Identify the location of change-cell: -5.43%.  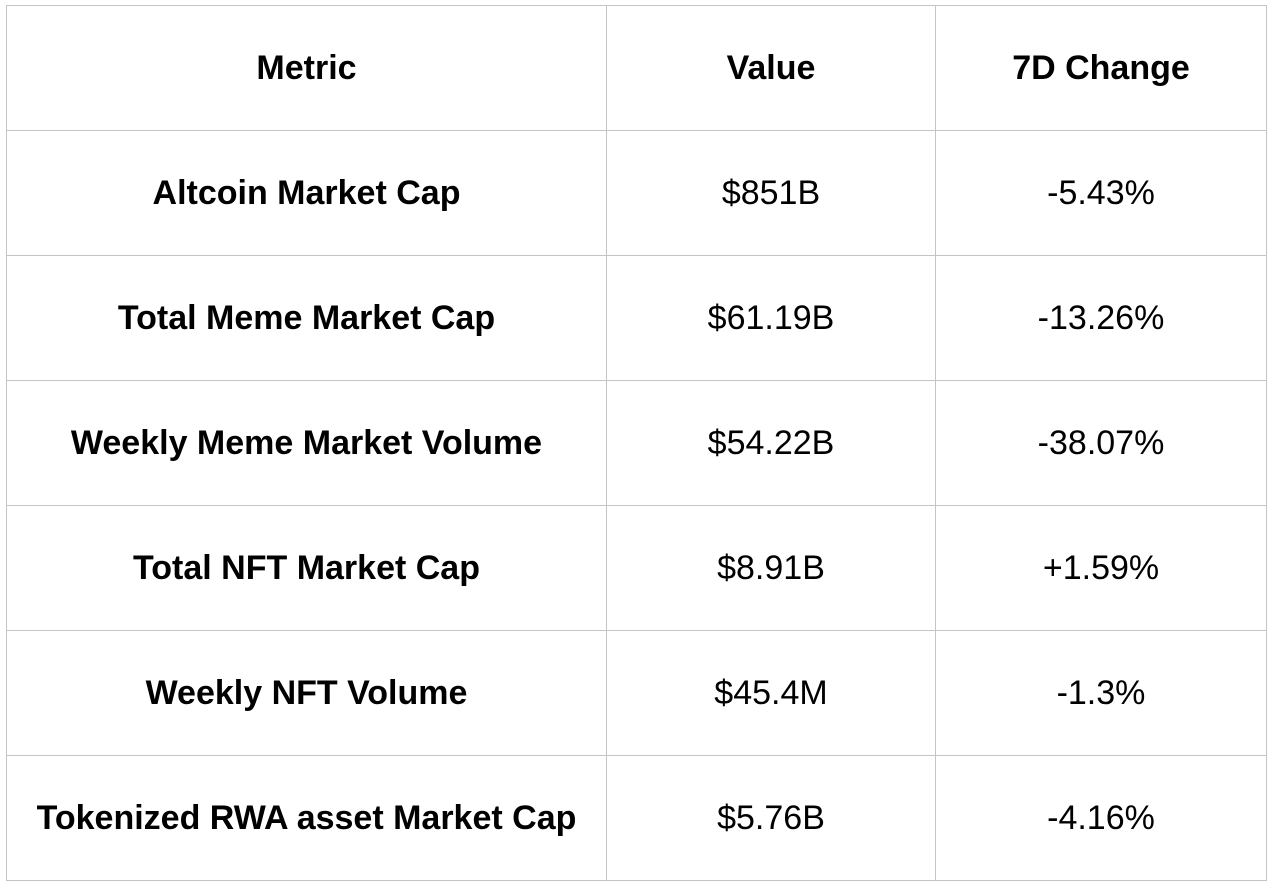
(1101, 193).